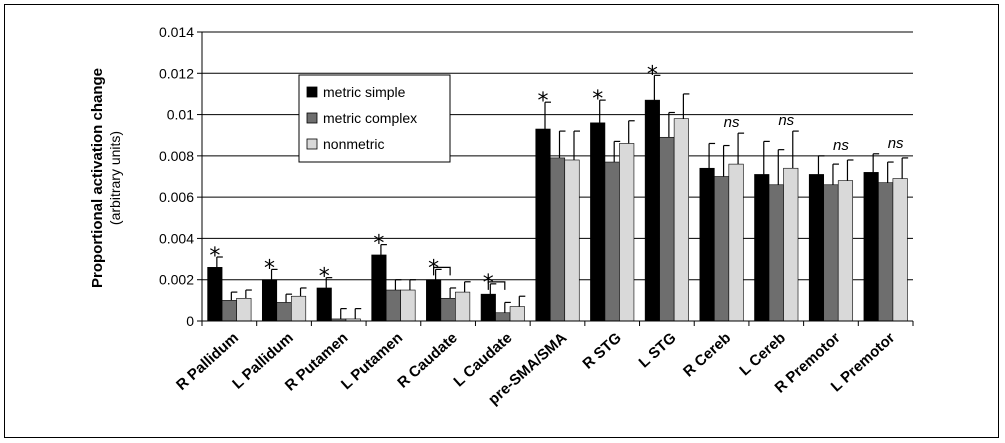 Image resolution: width=1005 pixels, height=443 pixels. Describe the element at coordinates (370, 118) in the screenshot. I see `legend-label: metric complex` at that location.